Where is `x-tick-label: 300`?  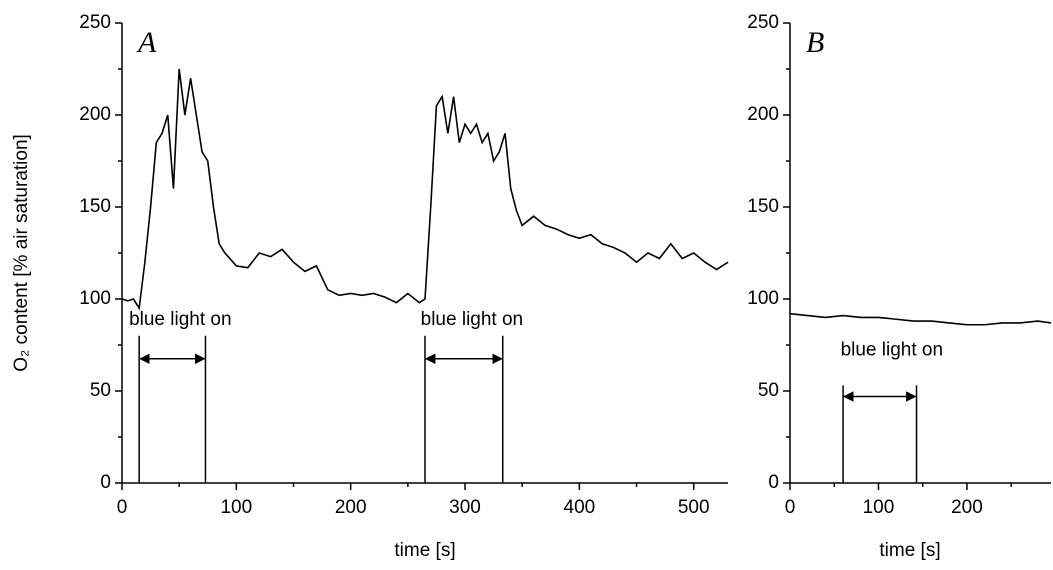
x-tick-label: 300 is located at coordinates (465, 507).